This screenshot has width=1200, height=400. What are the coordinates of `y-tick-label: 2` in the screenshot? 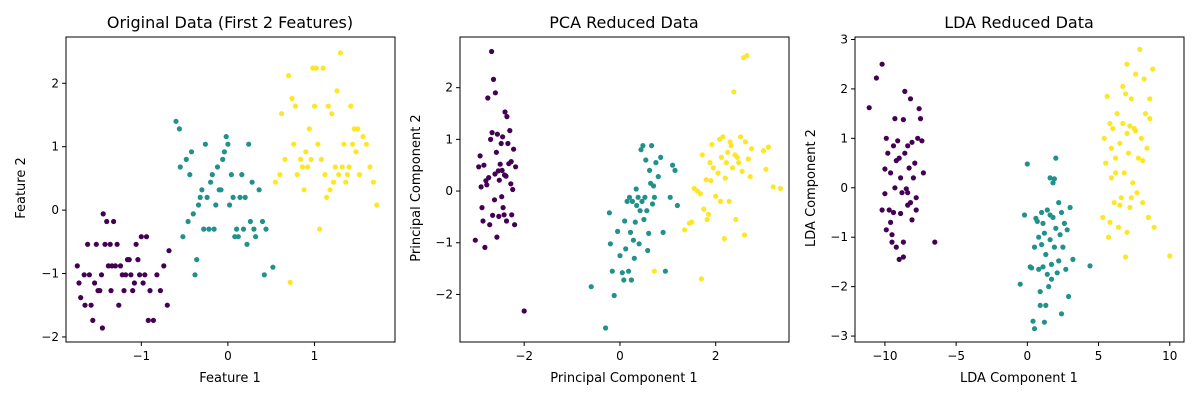 It's located at (844, 89).